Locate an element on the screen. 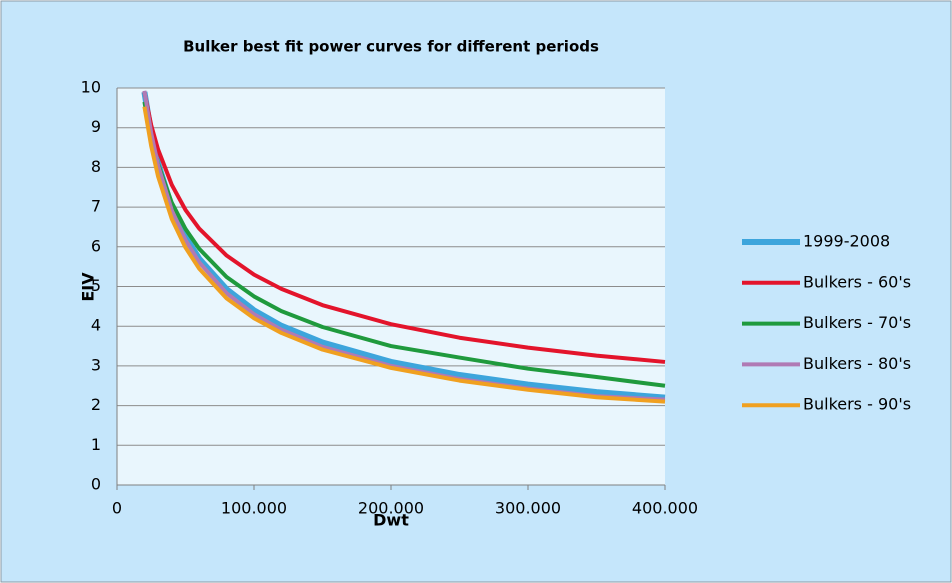 Image resolution: width=952 pixels, height=583 pixels. x-axis-label: Dwt is located at coordinates (391, 520).